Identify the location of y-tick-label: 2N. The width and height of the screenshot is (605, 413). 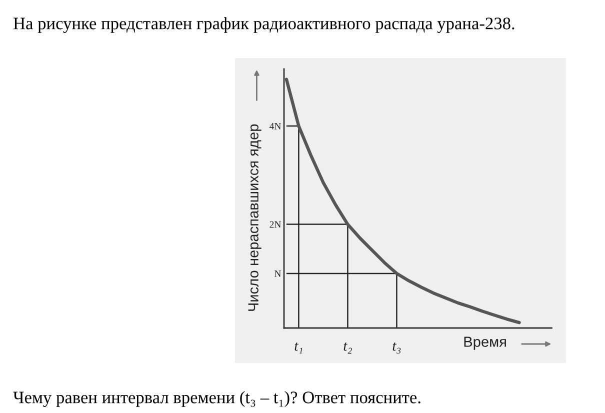
(275, 224).